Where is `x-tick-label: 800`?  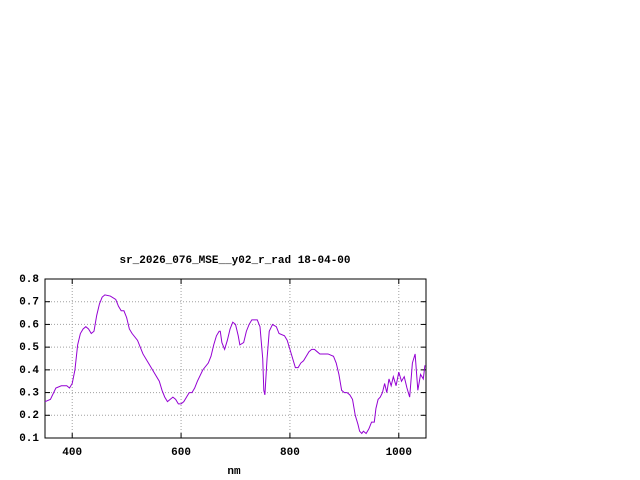 x-tick-label: 800 is located at coordinates (290, 453).